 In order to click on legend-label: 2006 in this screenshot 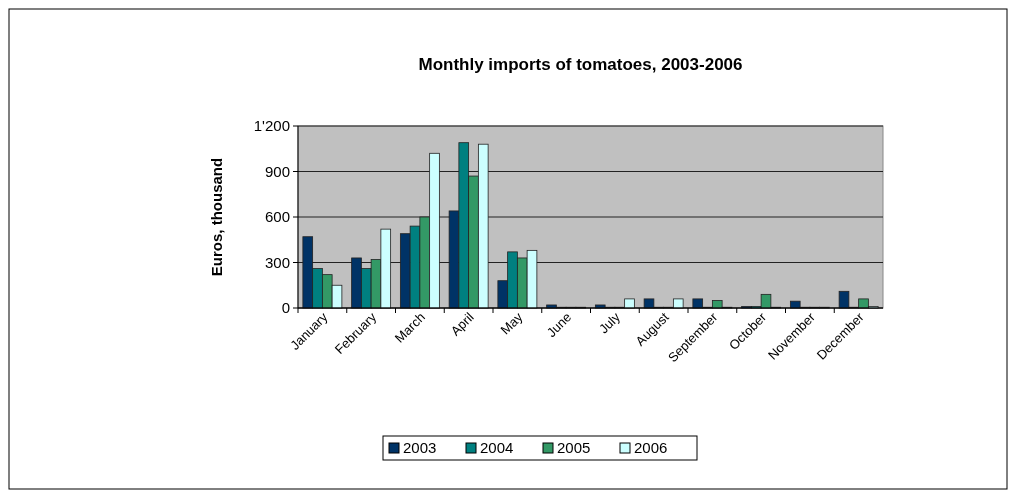, I will do `click(651, 448)`.